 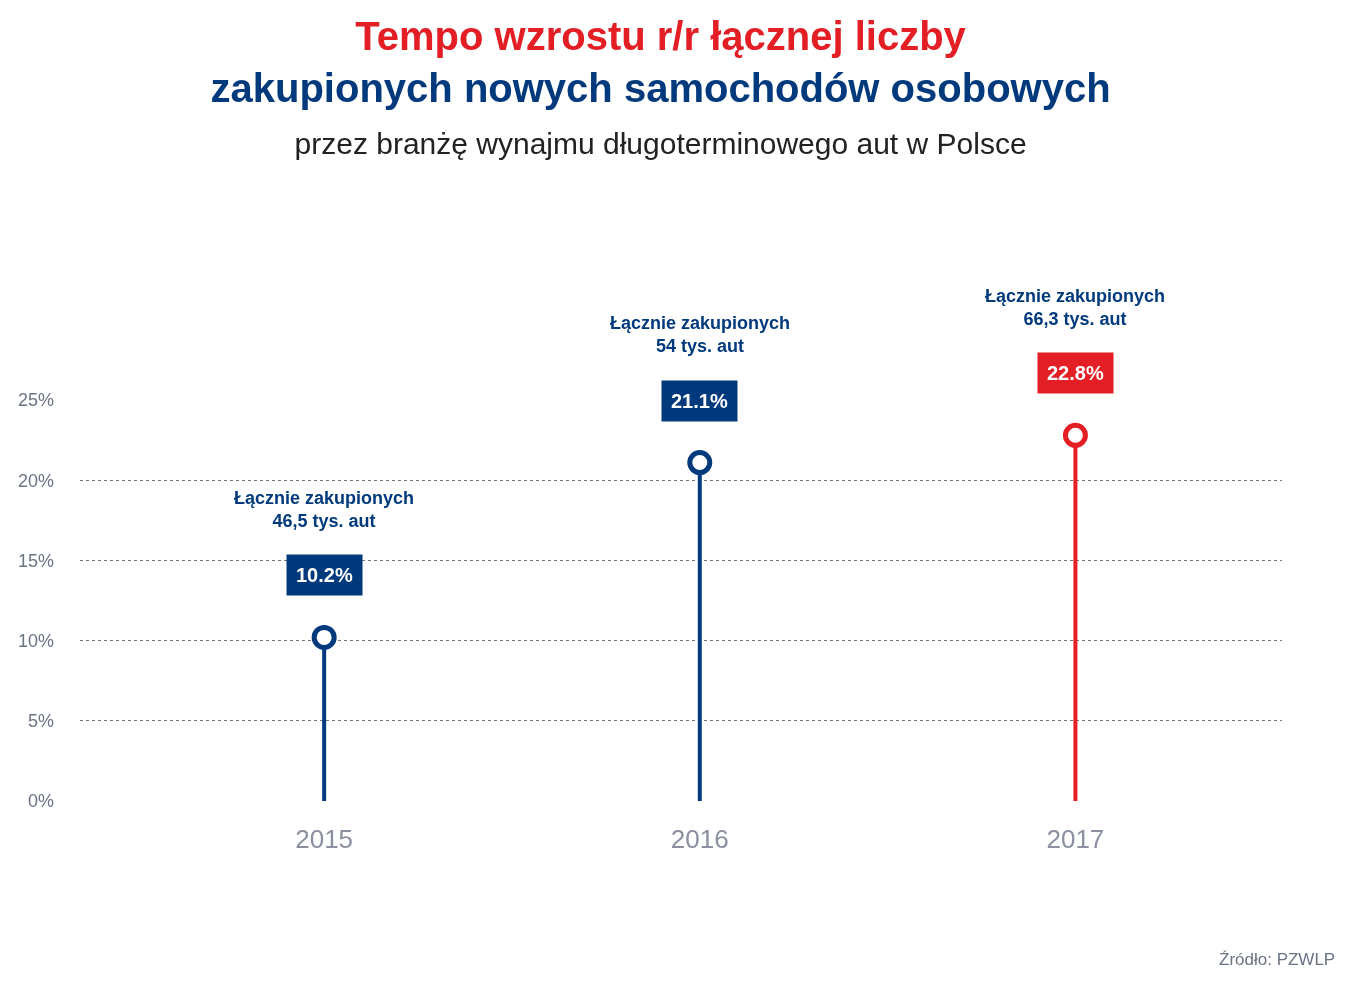 What do you see at coordinates (660, 61) in the screenshot?
I see `chart-title: Tempo wzrostu r/r łącznej liczby zakupionych nowych samochodów osobowych` at bounding box center [660, 61].